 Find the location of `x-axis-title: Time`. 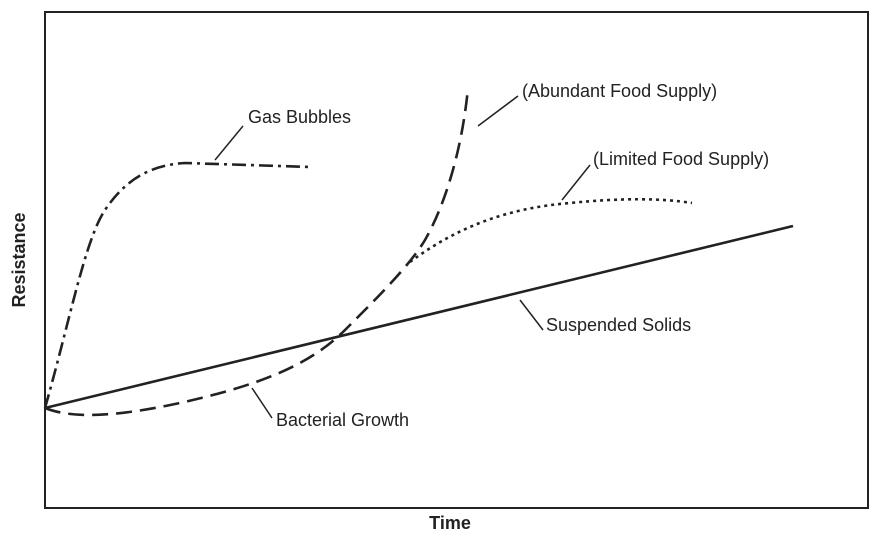

x-axis-title: Time is located at coordinates (450, 523).